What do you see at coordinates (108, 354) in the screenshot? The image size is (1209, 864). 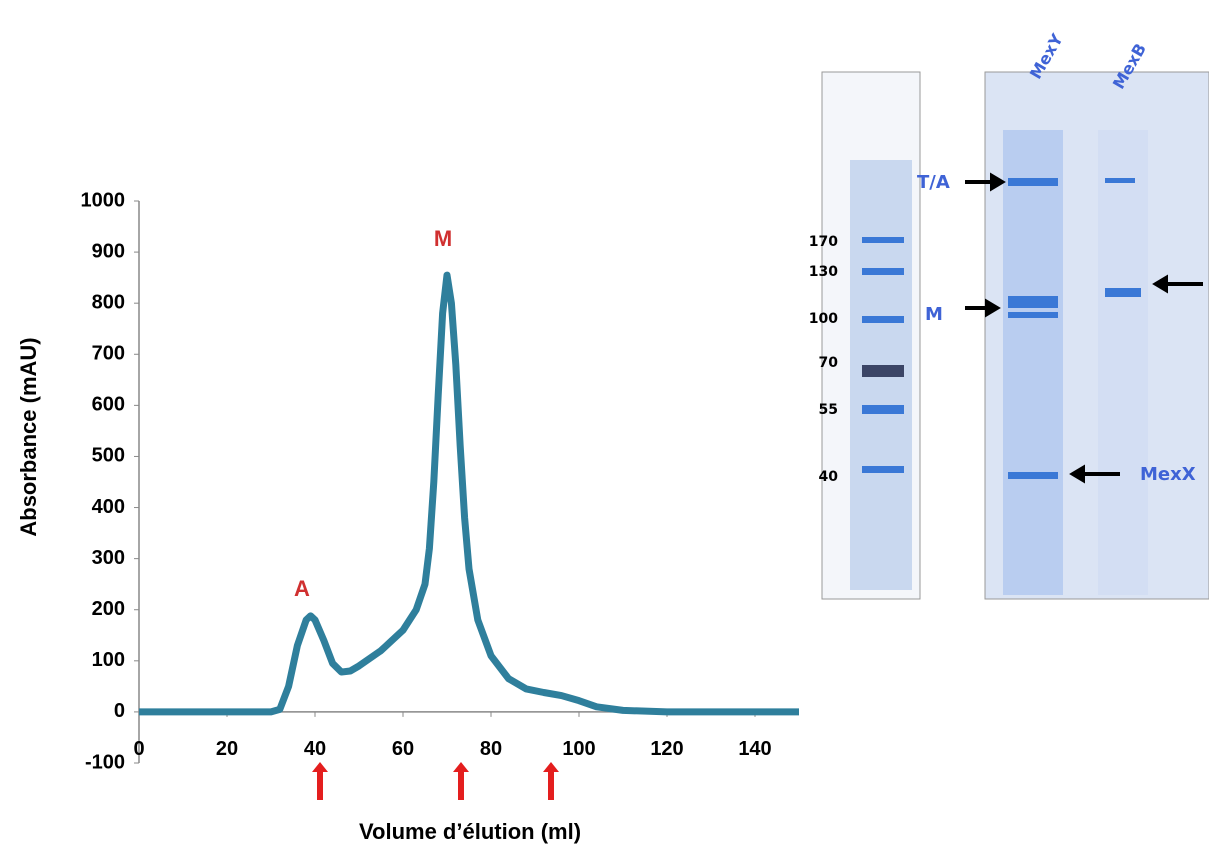 I see `y-tick-label: 700` at bounding box center [108, 354].